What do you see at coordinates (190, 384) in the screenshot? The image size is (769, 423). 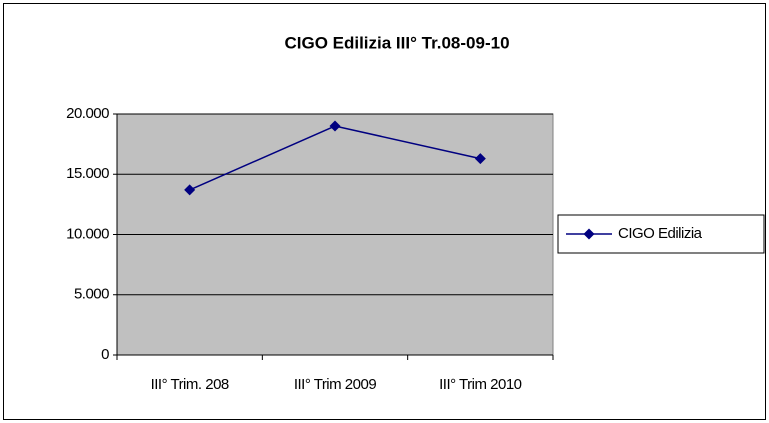 I see `x-tick-label: III° Trim. 208` at bounding box center [190, 384].